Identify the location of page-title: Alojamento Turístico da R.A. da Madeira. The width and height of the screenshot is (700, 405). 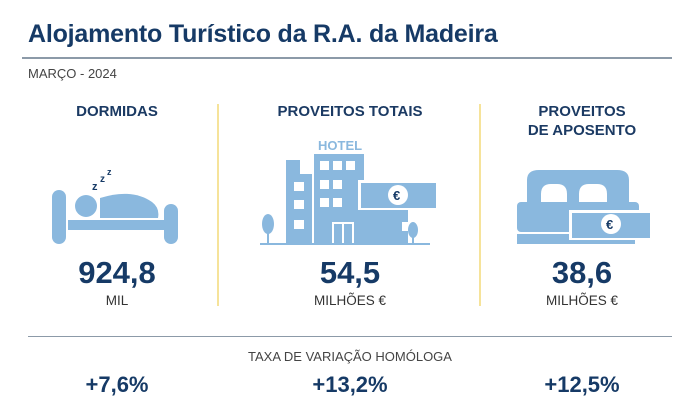
(263, 34).